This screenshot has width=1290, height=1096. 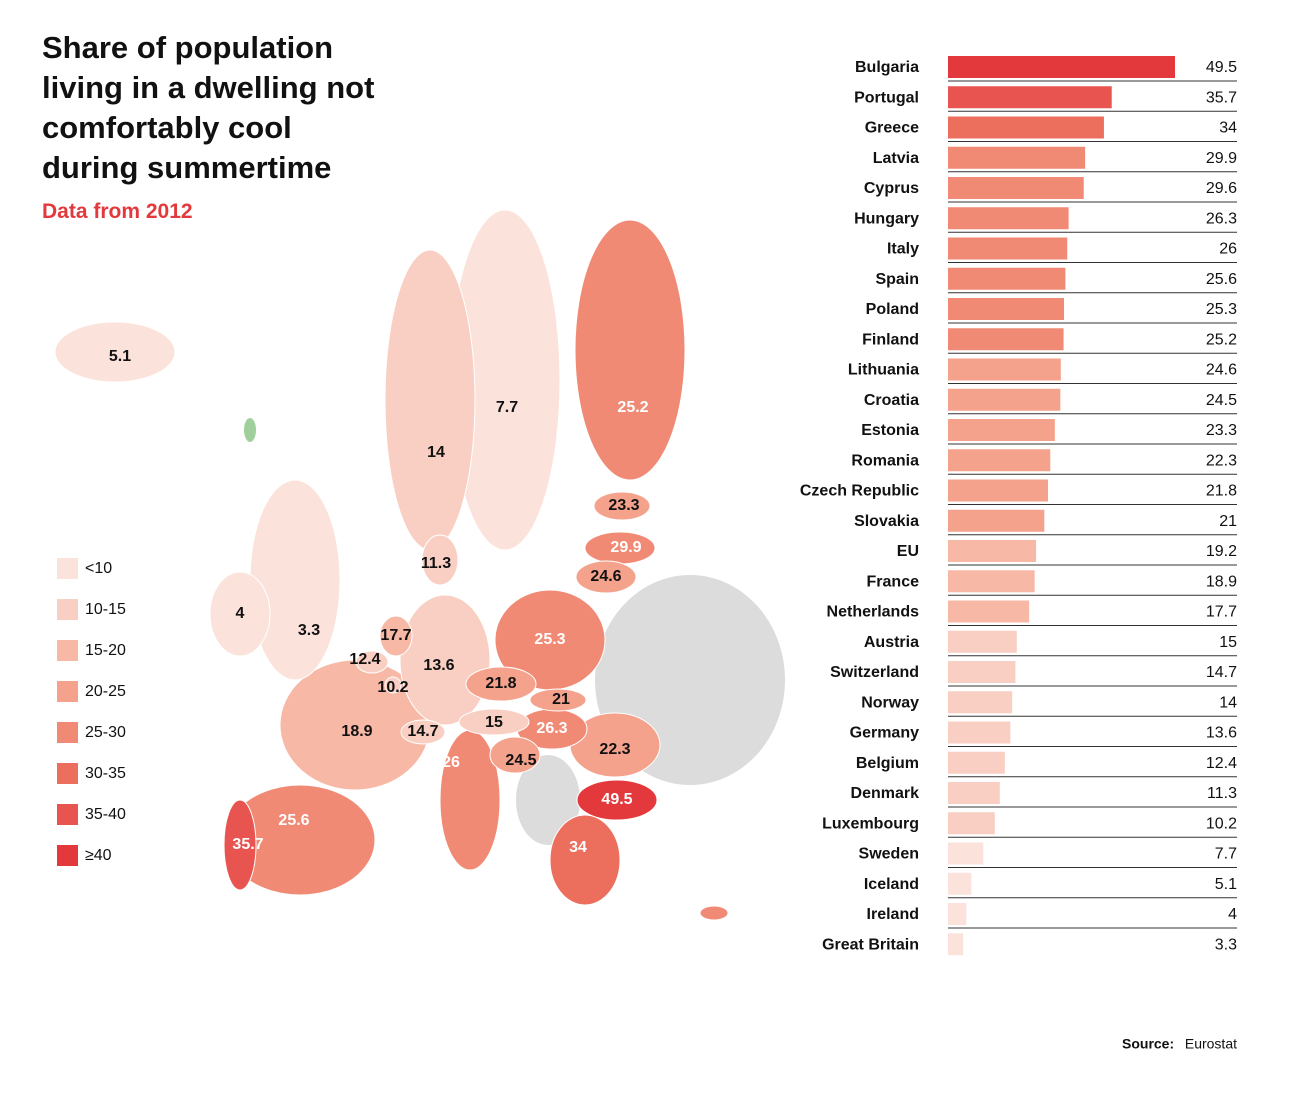 What do you see at coordinates (896, 158) in the screenshot?
I see `bar-category-label: Latvia` at bounding box center [896, 158].